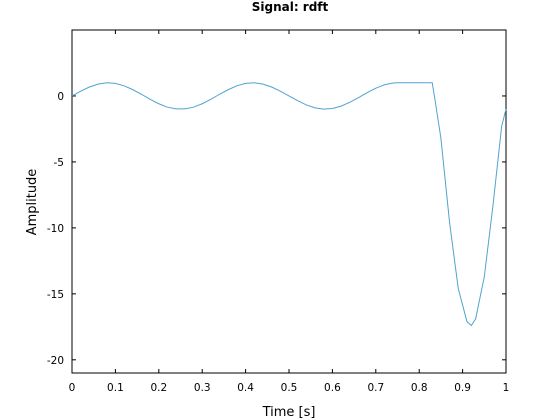 The image size is (560, 420). What do you see at coordinates (55, 361) in the screenshot?
I see `y-tick-label: -20` at bounding box center [55, 361].